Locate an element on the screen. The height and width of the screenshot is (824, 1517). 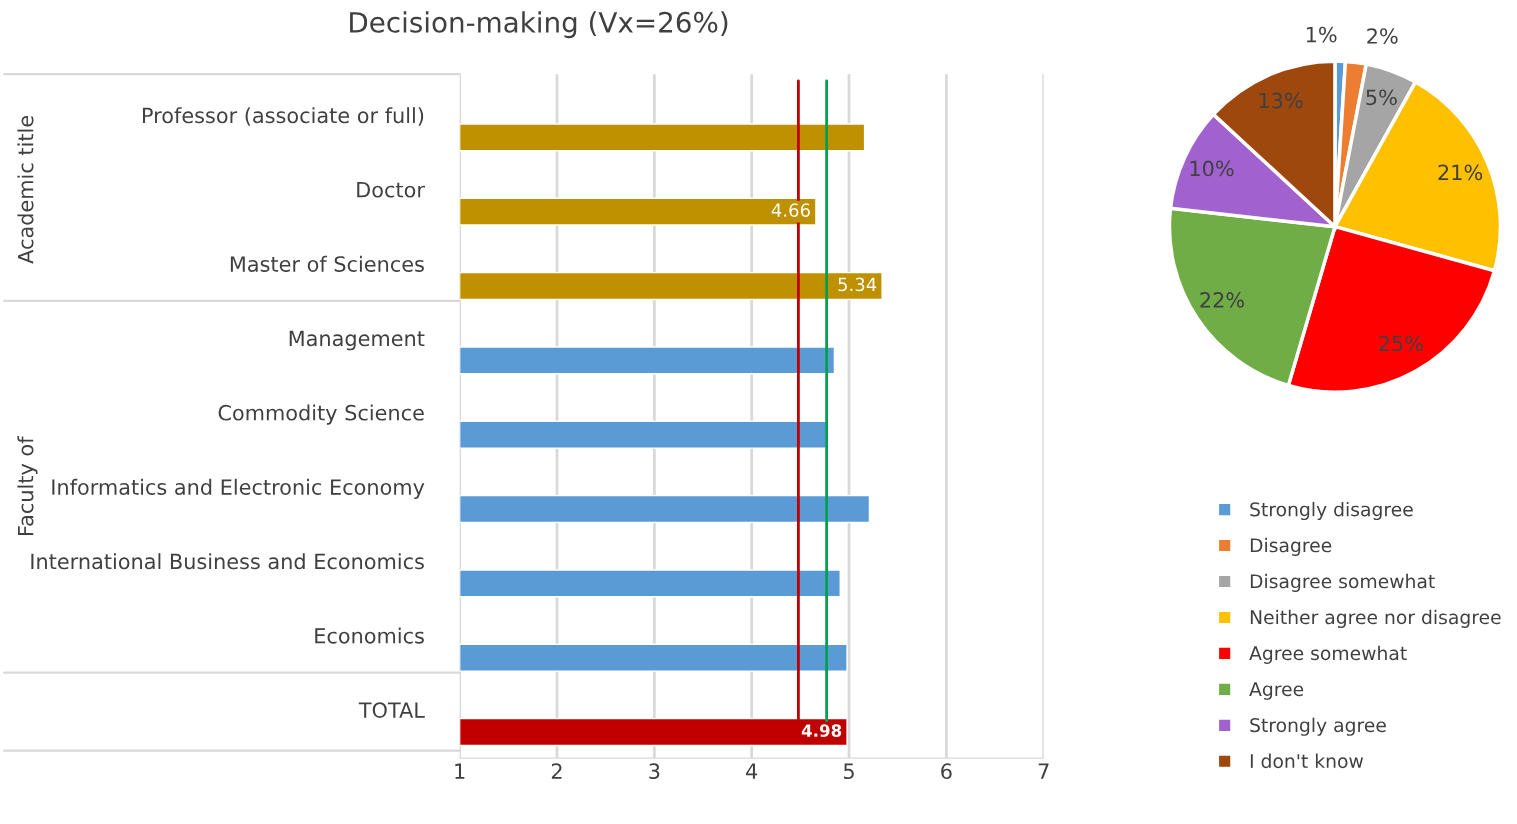
x-tick-label: 1 is located at coordinates (460, 771).